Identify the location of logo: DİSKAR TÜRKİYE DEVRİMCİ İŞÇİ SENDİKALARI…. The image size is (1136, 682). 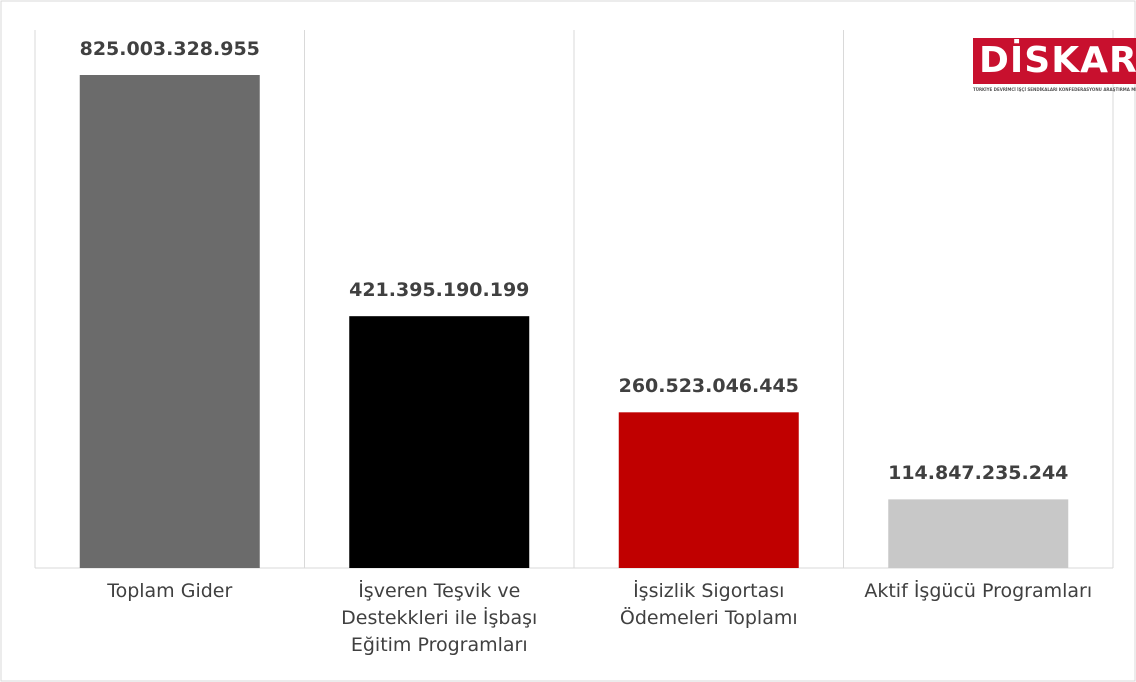
(1054, 68).